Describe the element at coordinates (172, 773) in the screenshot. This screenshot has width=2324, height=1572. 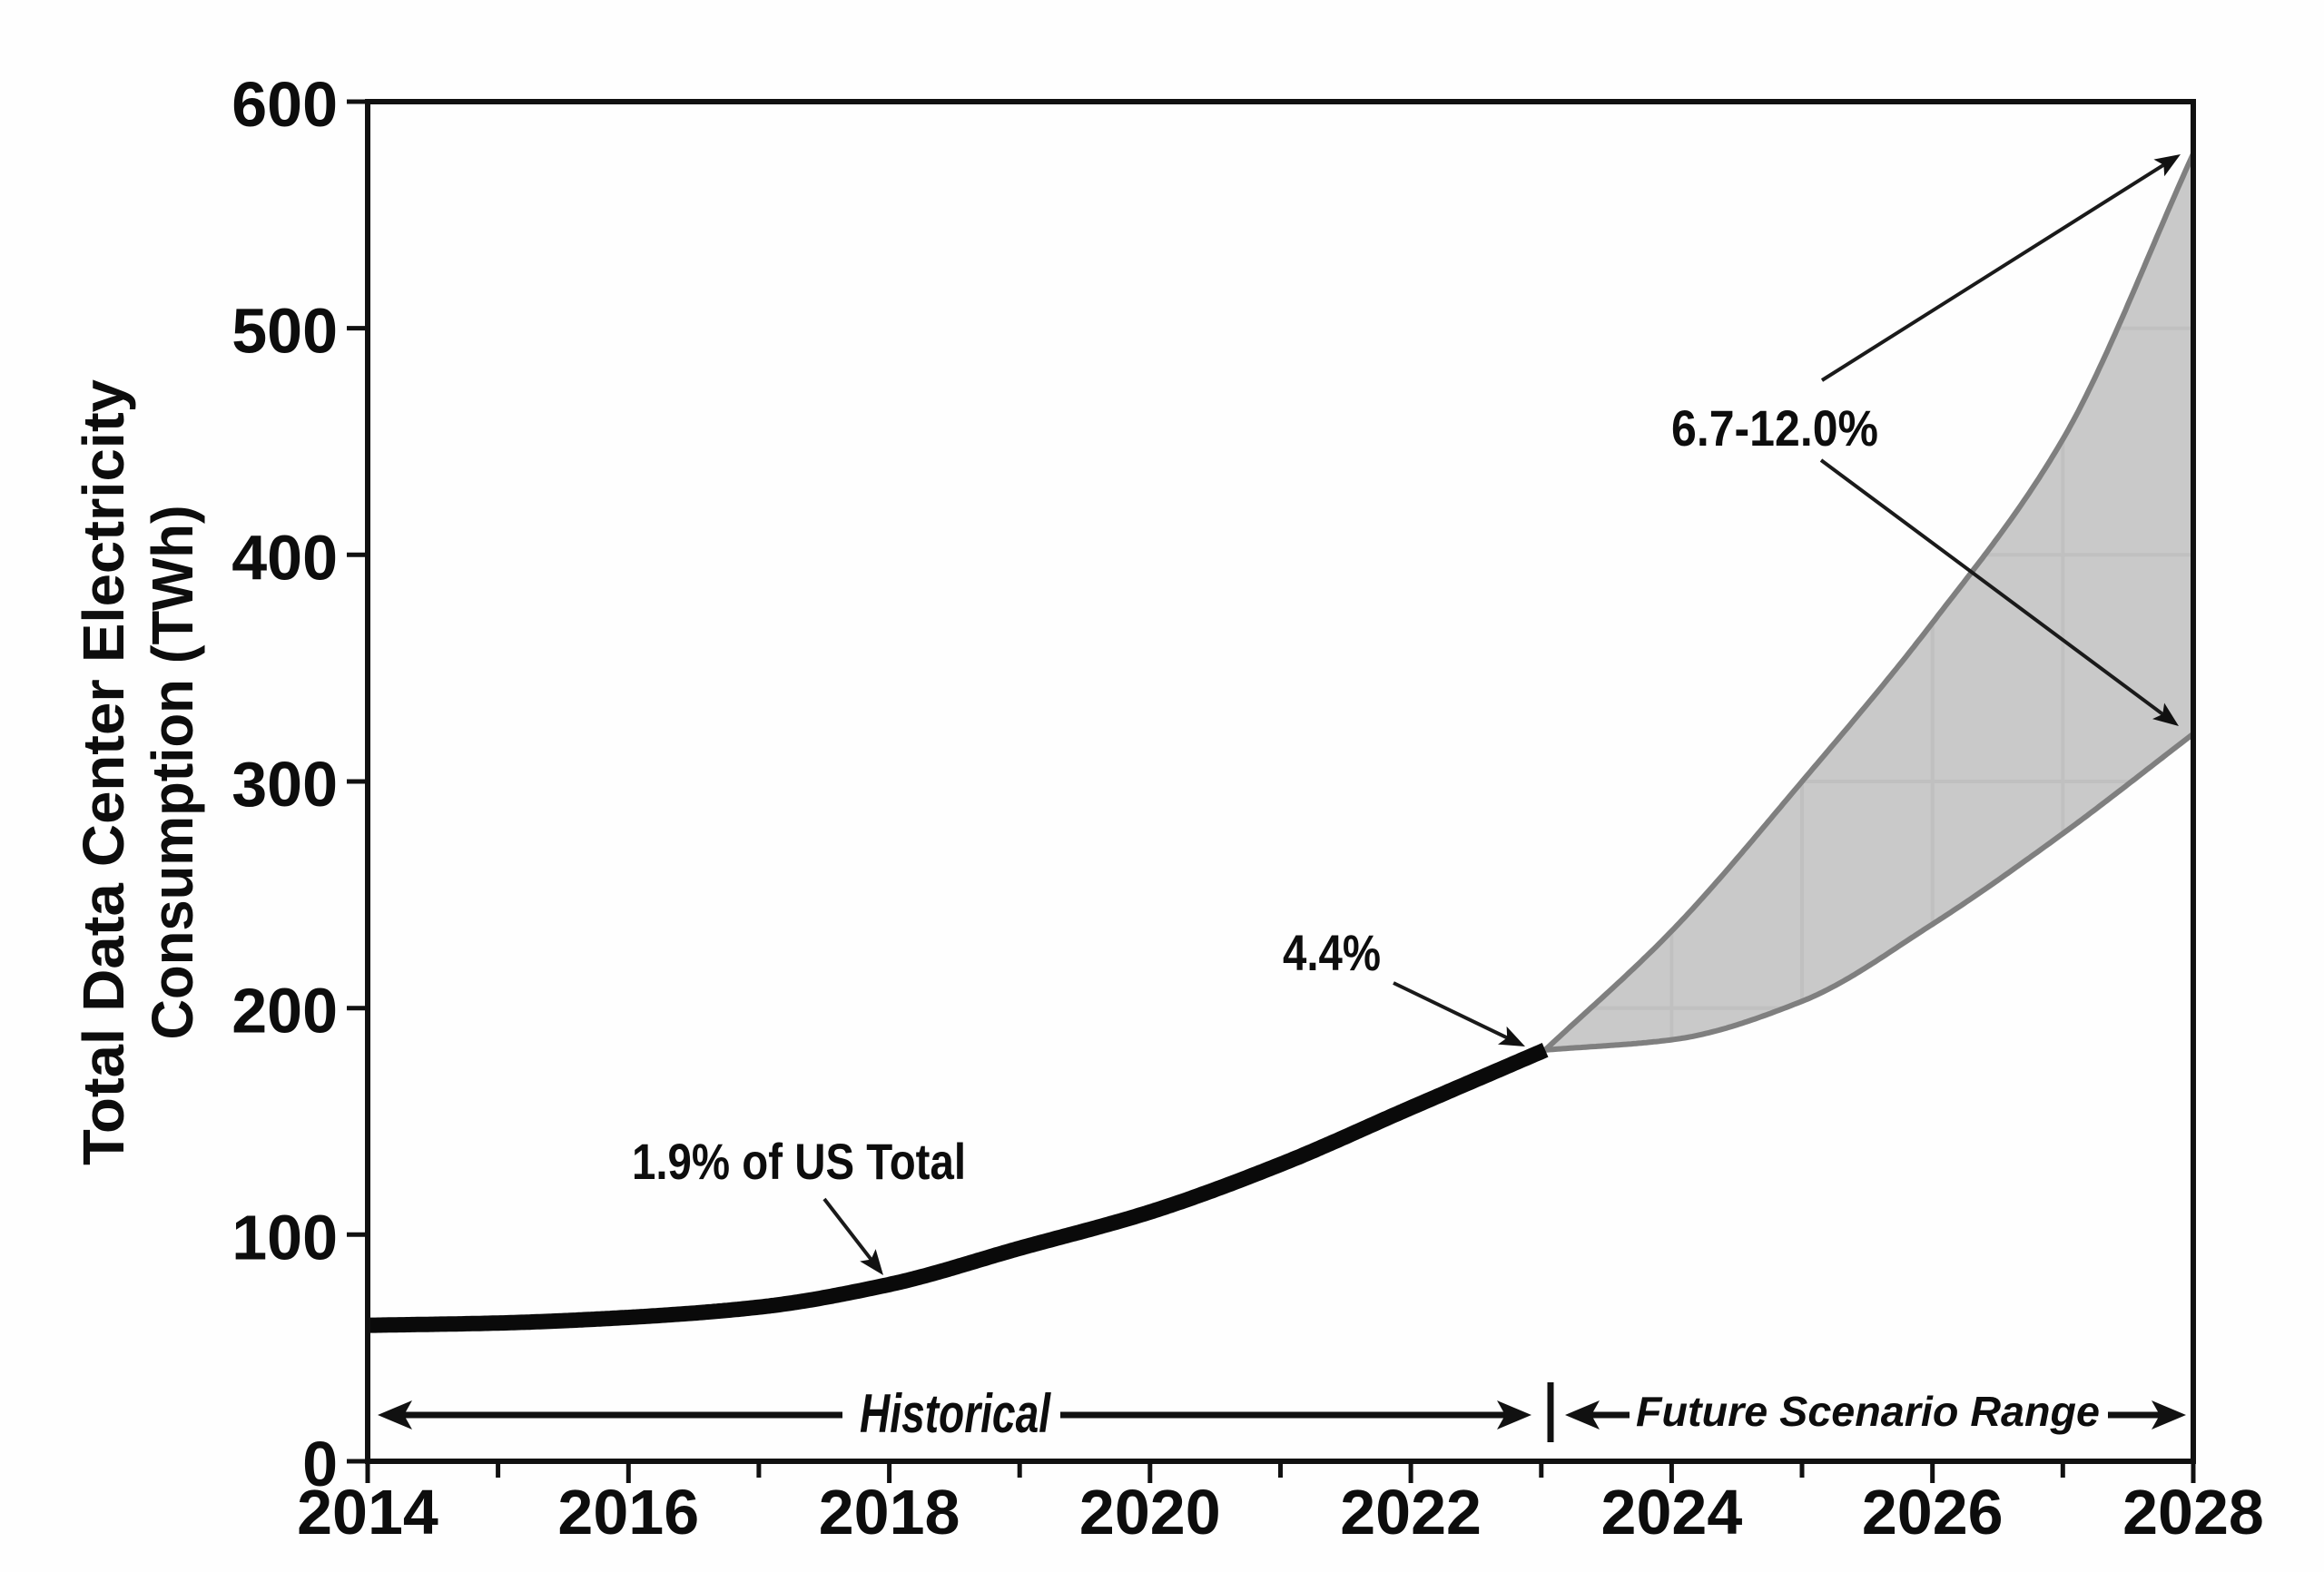
I see `svg-text: Consumption (TWh)` at that location.